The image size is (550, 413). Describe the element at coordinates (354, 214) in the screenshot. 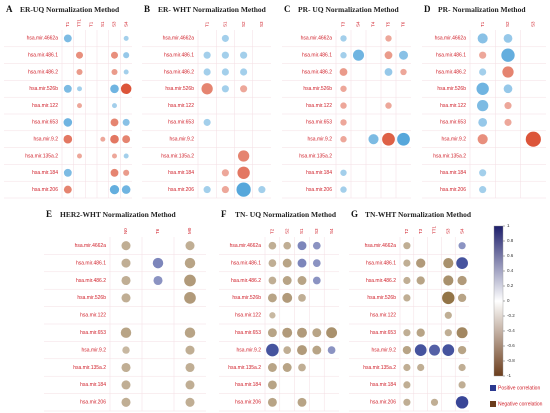

I see `panel-letter: G` at that location.